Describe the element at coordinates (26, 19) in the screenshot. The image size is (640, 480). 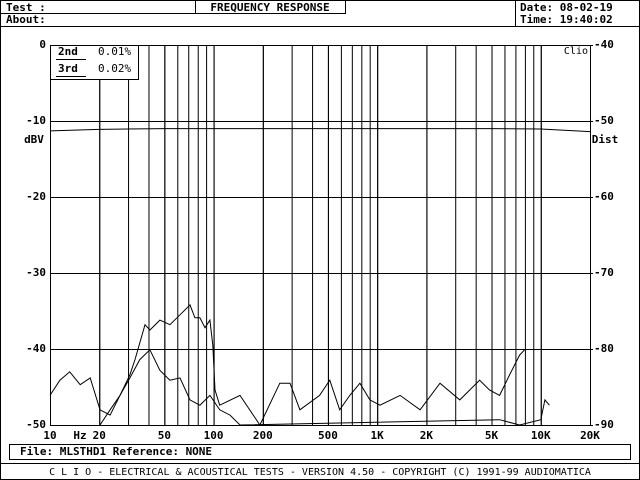
I see `about-label: About:` at that location.